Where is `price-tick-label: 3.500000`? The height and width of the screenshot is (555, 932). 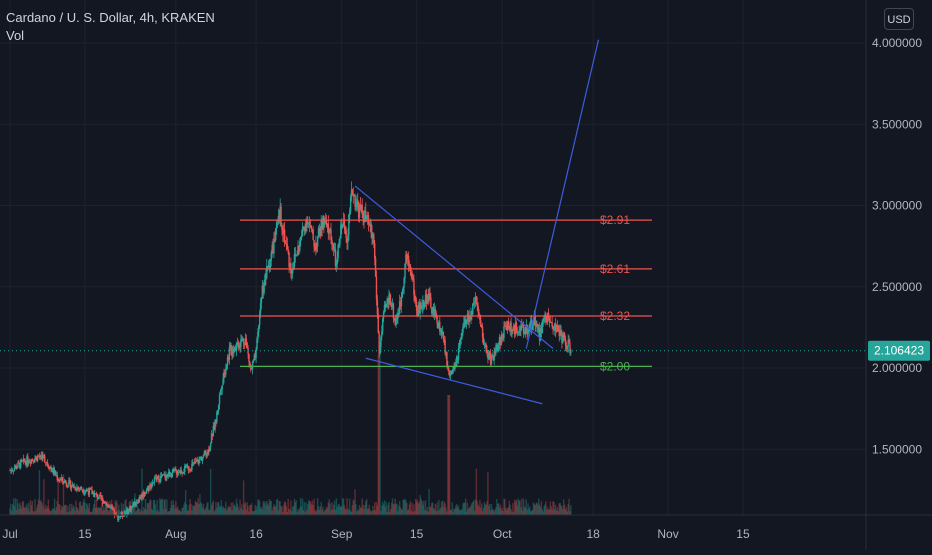 price-tick-label: 3.500000 is located at coordinates (897, 124).